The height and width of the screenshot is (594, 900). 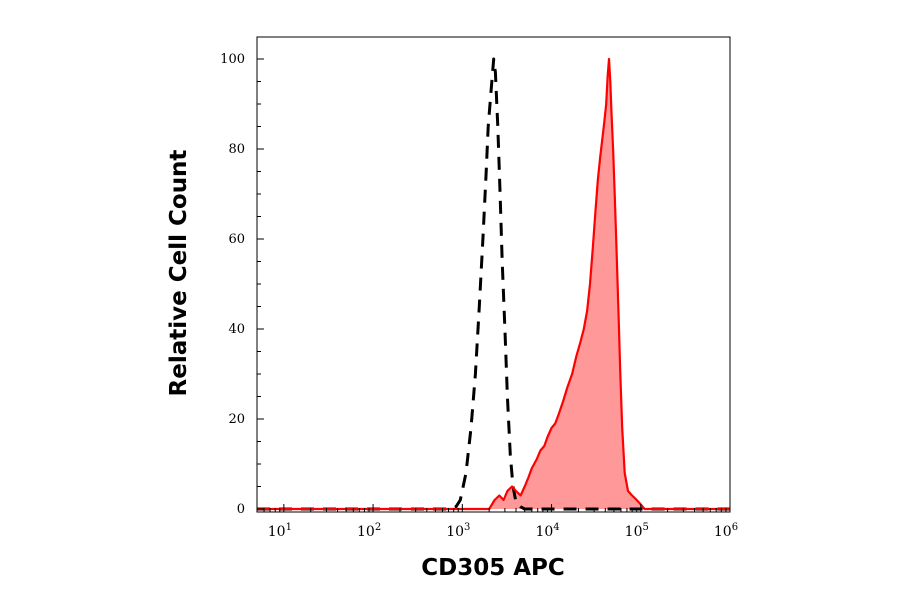 I want to click on x-tick-label: 10², so click(x=369, y=531).